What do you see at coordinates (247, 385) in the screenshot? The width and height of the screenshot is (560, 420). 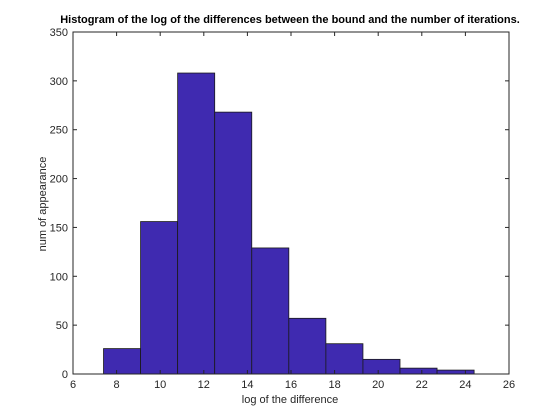 I see `x-tick-label-14: 14` at bounding box center [247, 385].